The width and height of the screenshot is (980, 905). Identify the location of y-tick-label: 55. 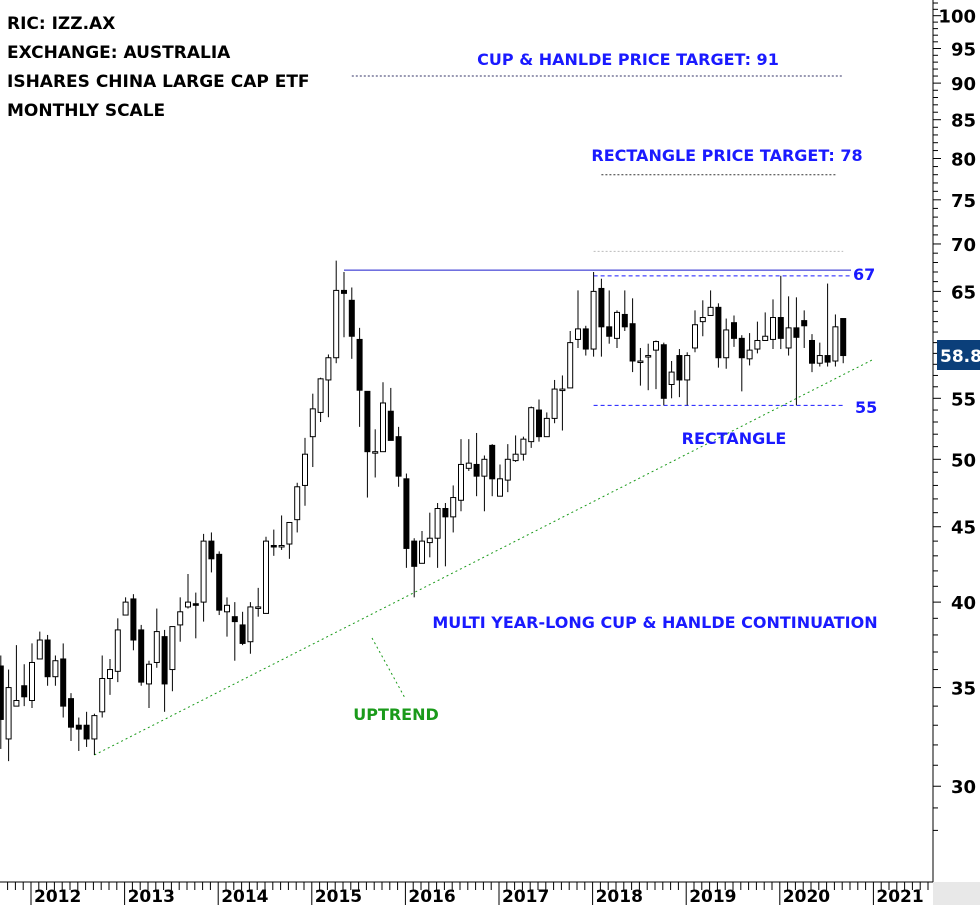
(963, 399).